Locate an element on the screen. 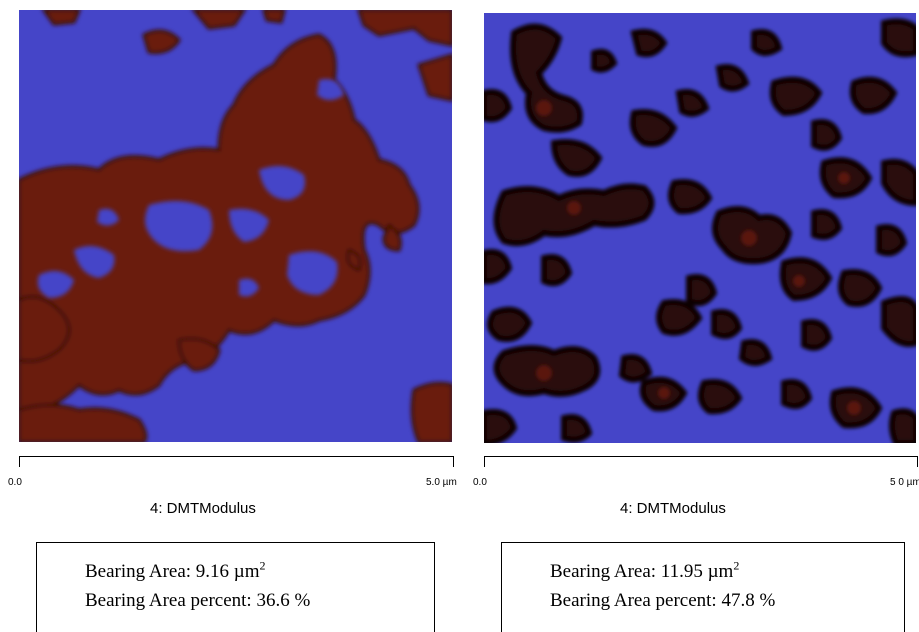 Image resolution: width=919 pixels, height=632 pixels. channel-label-right: 4: DMTModulus is located at coordinates (673, 508).